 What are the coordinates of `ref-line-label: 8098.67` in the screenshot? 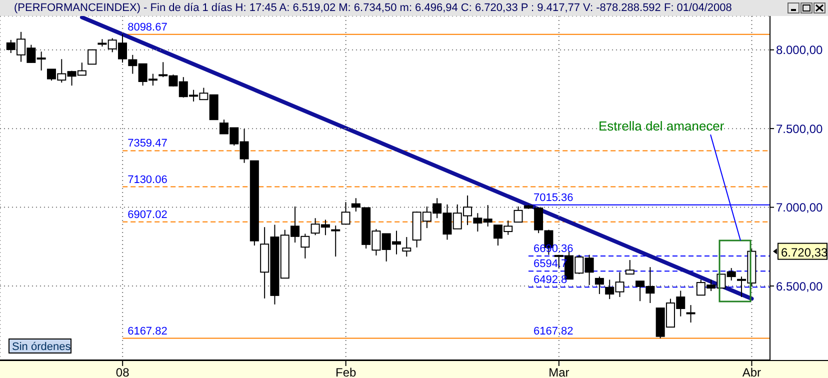 It's located at (148, 27).